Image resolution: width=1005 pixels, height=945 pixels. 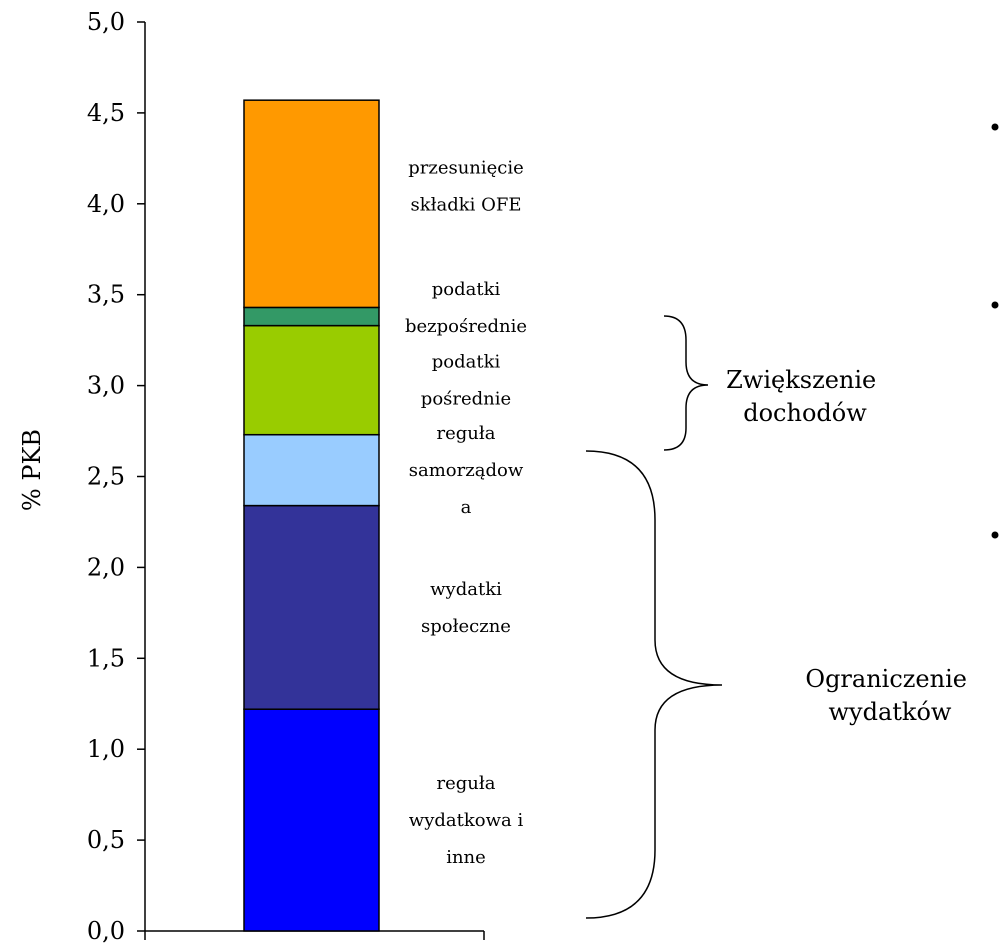 I want to click on y-tick-label: 2,0, so click(x=106, y=567).